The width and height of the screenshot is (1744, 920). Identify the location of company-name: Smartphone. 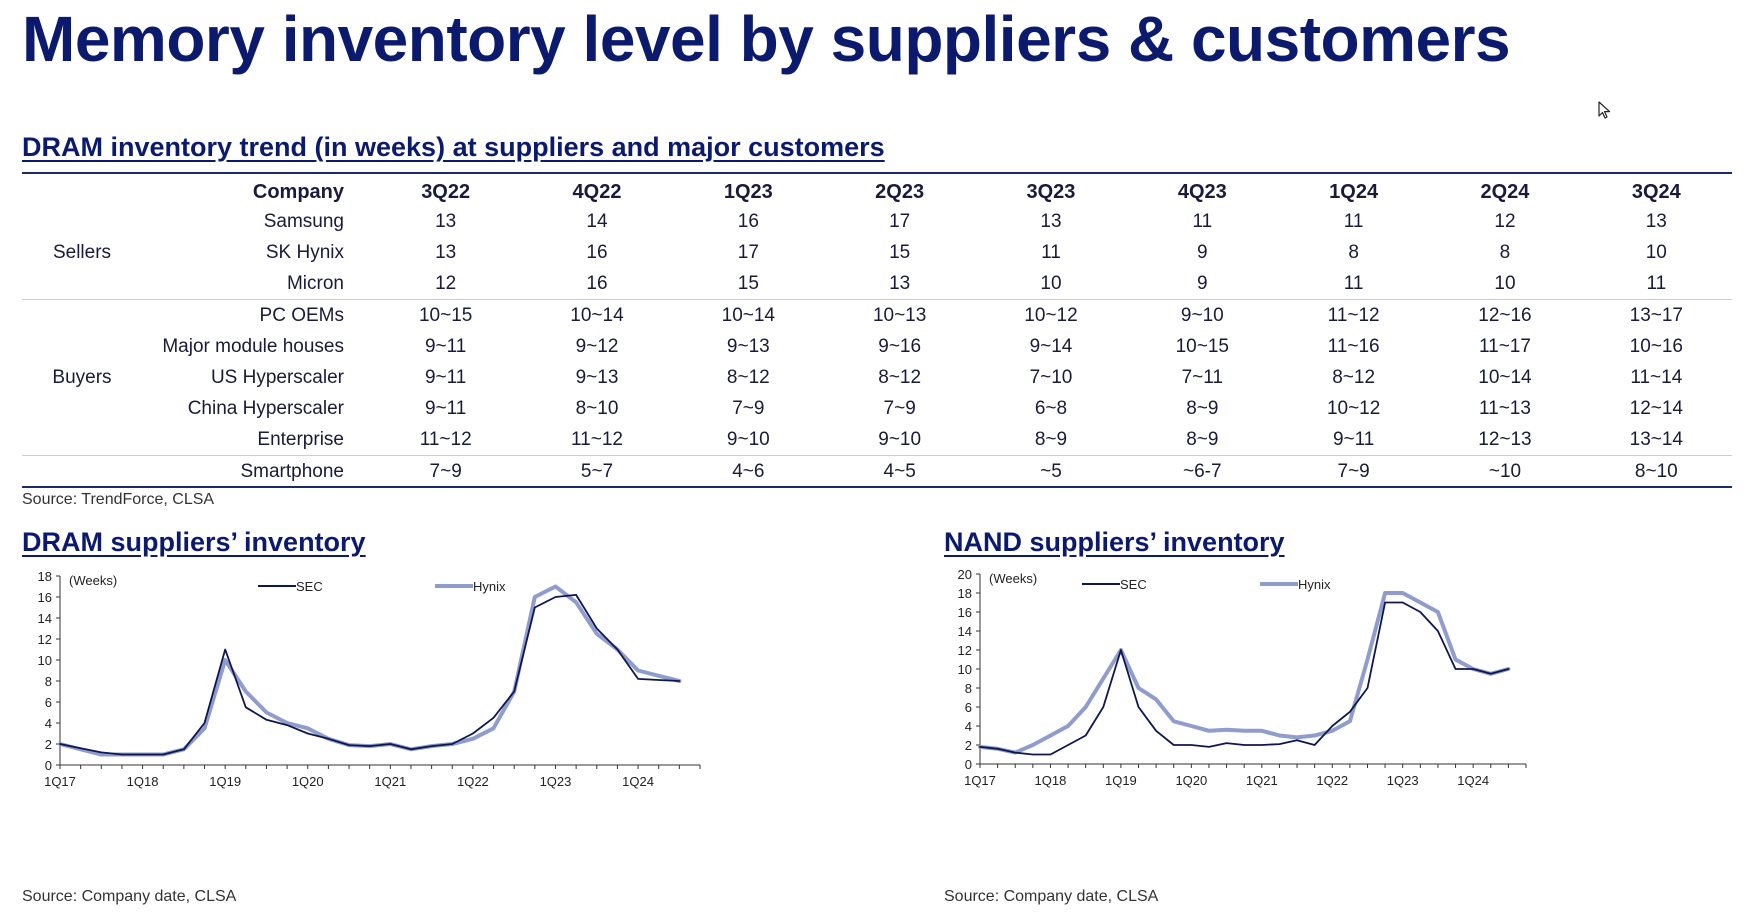
(256, 471).